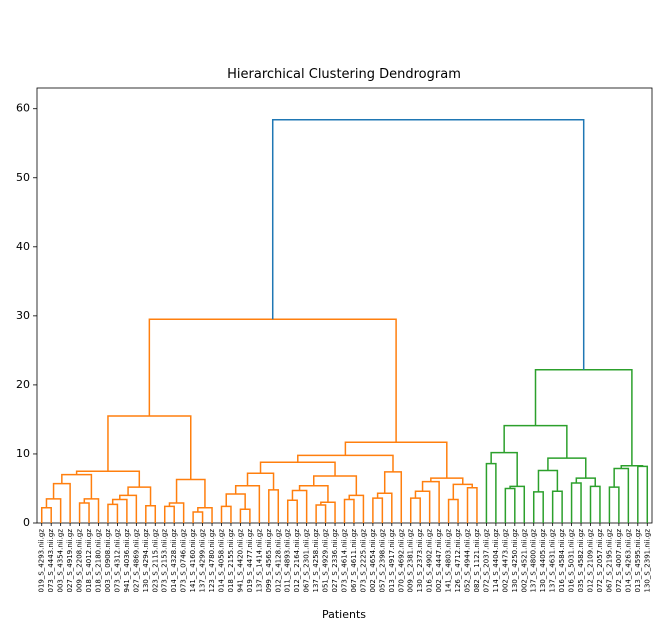 The width and height of the screenshot is (668, 643). Describe the element at coordinates (259, 561) in the screenshot. I see `leaf-label: 137_S_1414.nii.gz` at that location.